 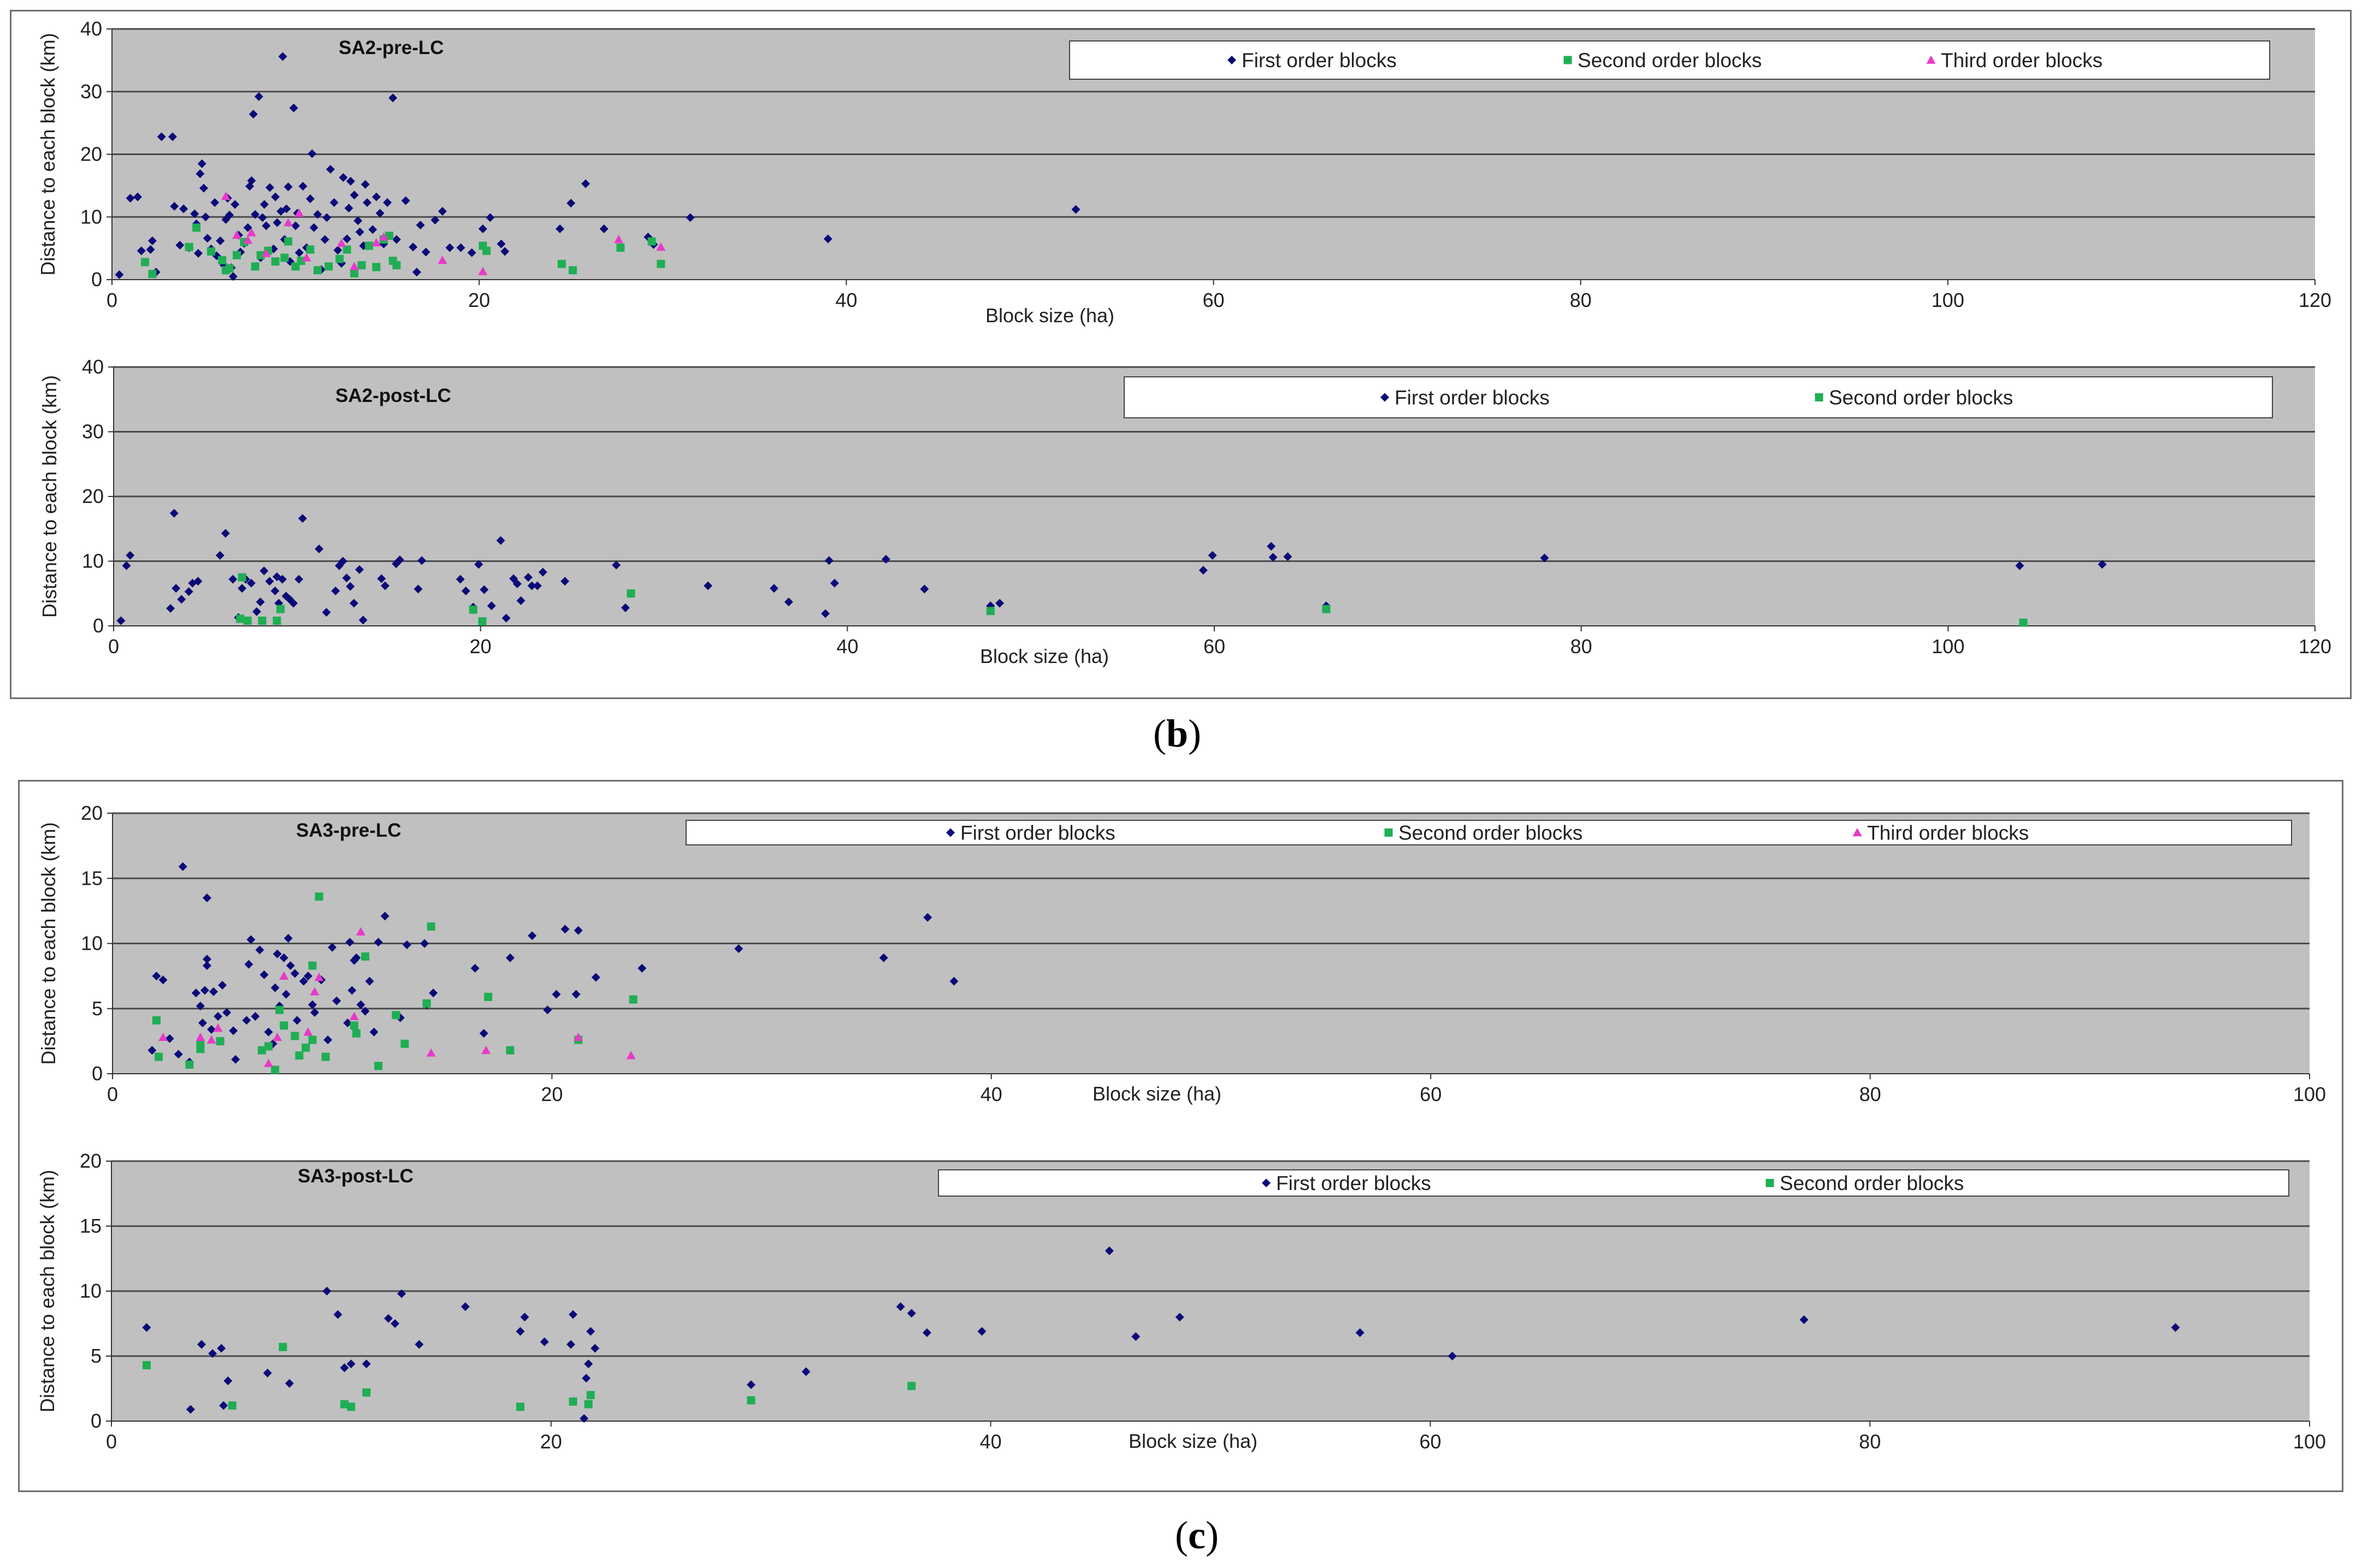 What do you see at coordinates (348, 830) in the screenshot?
I see `chart-title: SA3-pre-LC` at bounding box center [348, 830].